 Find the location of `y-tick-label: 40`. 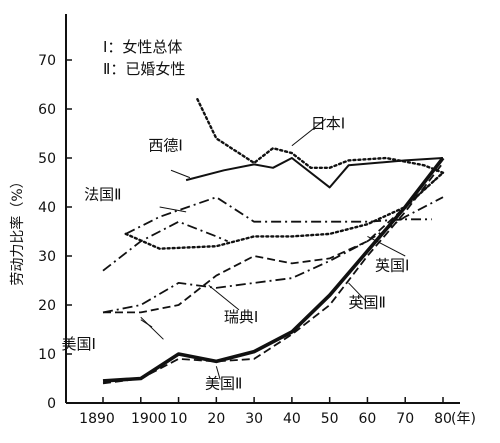

y-tick-label: 40 is located at coordinates (47, 208).